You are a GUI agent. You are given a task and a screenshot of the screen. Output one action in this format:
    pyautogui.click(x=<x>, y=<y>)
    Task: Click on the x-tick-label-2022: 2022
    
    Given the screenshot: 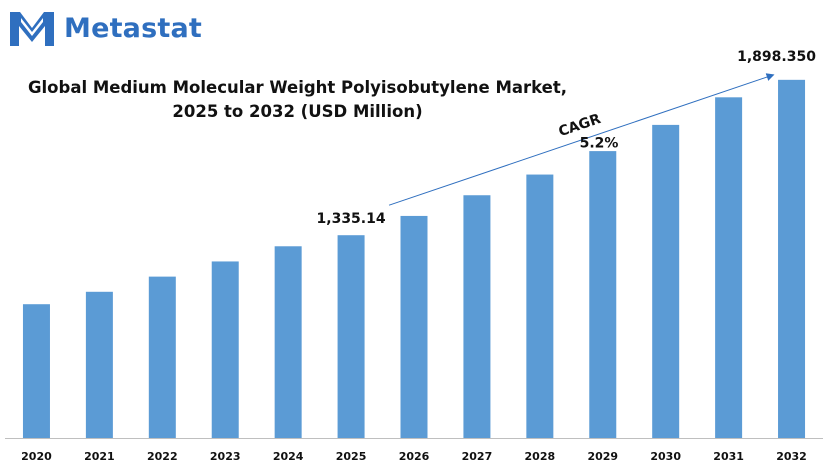 What is the action you would take?
    pyautogui.click(x=162, y=456)
    